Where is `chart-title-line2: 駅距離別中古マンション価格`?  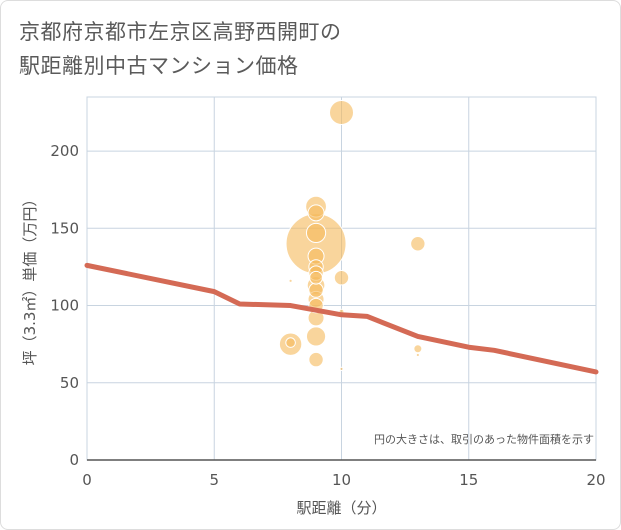
chart-title-line2: 駅距離別中古マンション価格 is located at coordinates (159, 66).